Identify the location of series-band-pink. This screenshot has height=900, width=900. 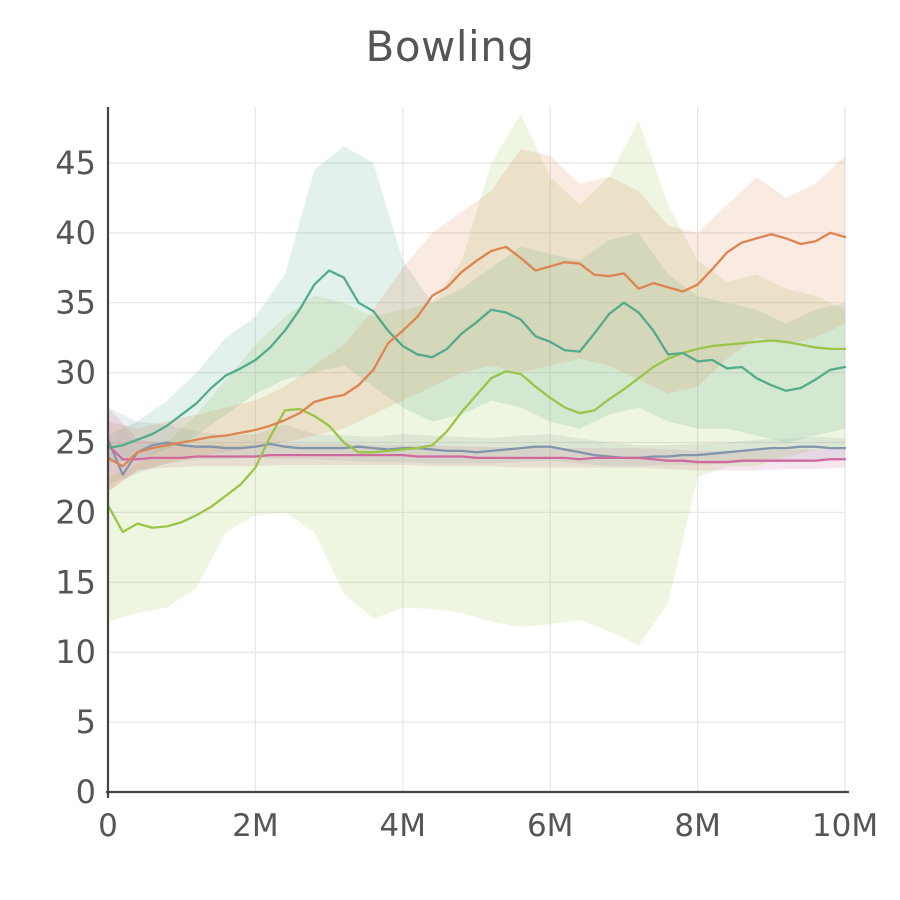
(476, 449).